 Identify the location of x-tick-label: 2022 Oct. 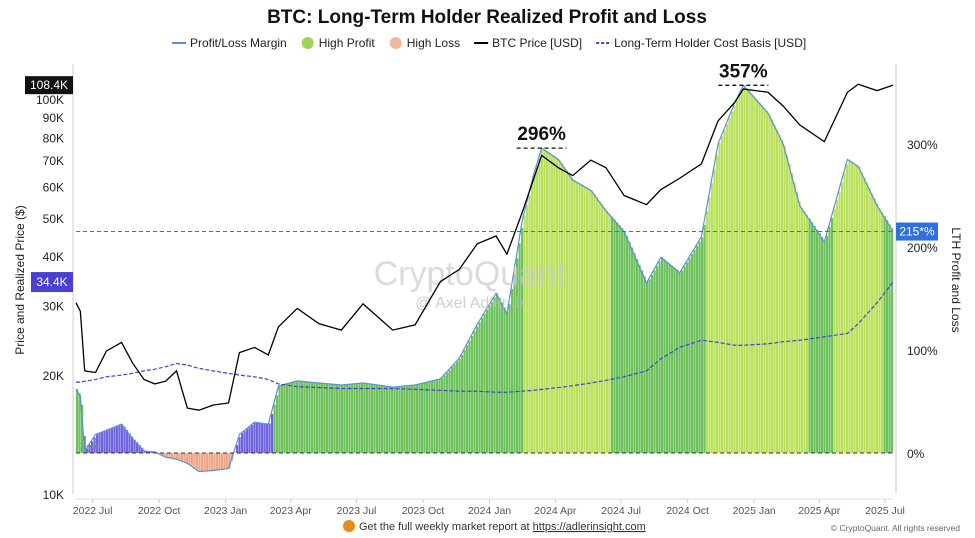
(159, 511).